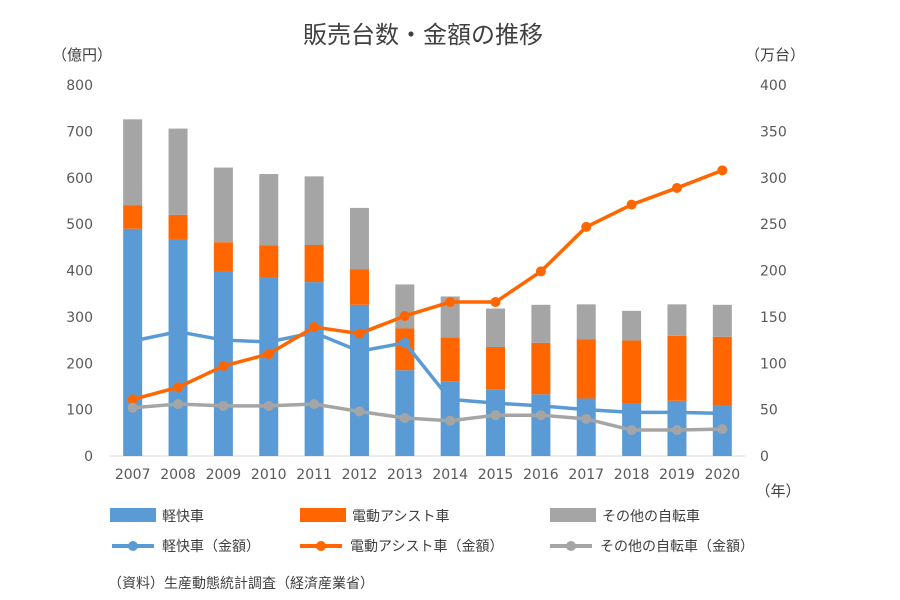 This screenshot has height=600, width=900. What do you see at coordinates (79, 272) in the screenshot?
I see `left-tick-label: 400` at bounding box center [79, 272].